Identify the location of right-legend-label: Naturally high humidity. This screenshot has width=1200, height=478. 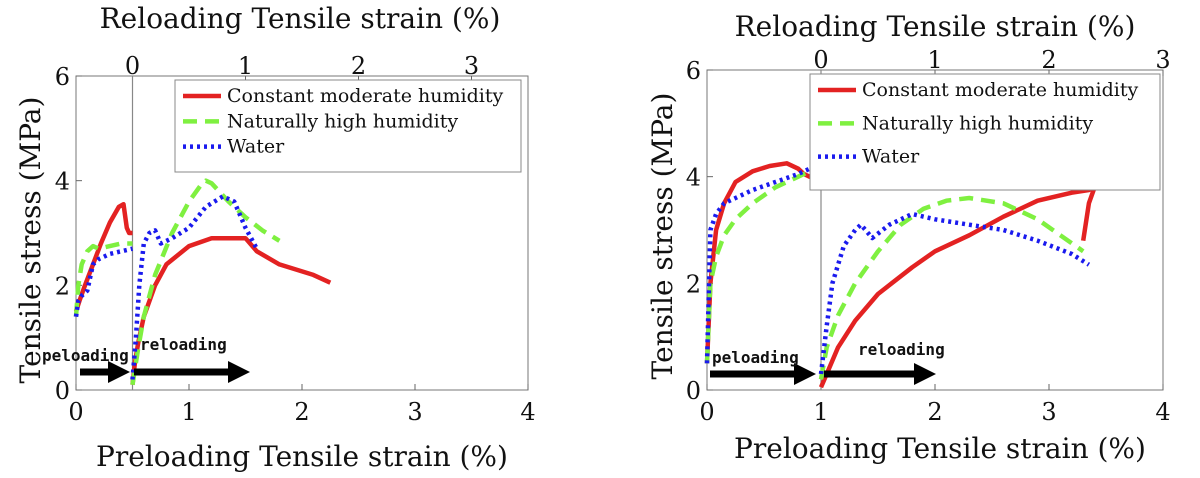
(977, 123).